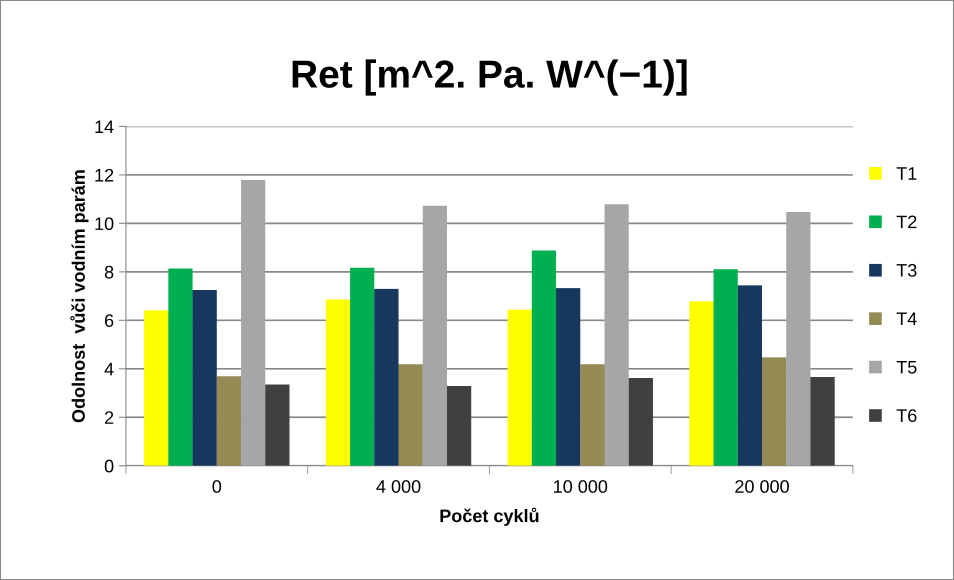 The width and height of the screenshot is (954, 580). Describe the element at coordinates (489, 77) in the screenshot. I see `chart-title: Ret [m^2. Pa. W^(−1)]` at that location.